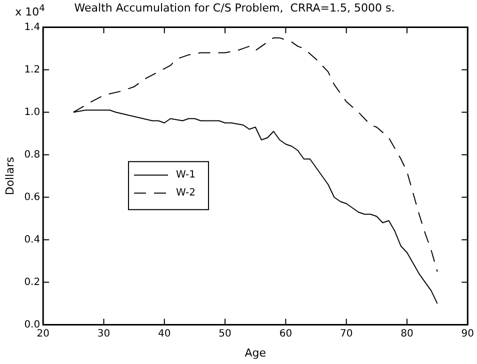  I want to click on x-tick-label: 80, so click(407, 334).